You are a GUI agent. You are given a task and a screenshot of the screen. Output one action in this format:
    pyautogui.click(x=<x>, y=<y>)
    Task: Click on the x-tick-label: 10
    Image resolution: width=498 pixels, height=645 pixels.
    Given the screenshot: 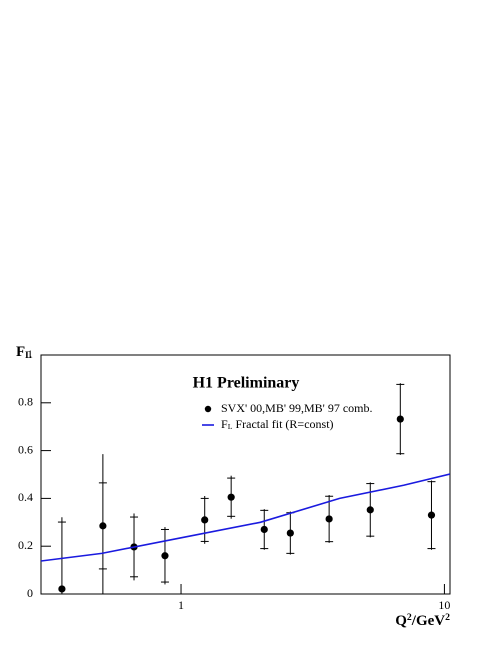 What is the action you would take?
    pyautogui.click(x=444, y=605)
    